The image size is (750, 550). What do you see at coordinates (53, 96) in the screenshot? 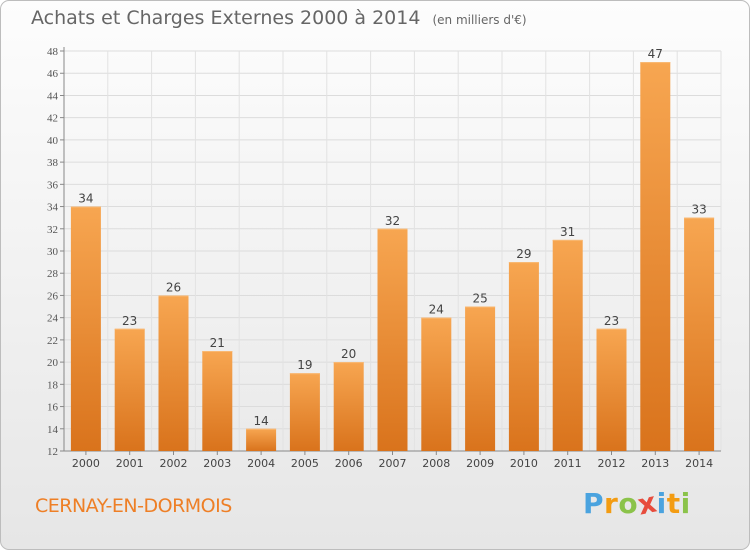
I see `y-tick-label: 44` at bounding box center [53, 96].